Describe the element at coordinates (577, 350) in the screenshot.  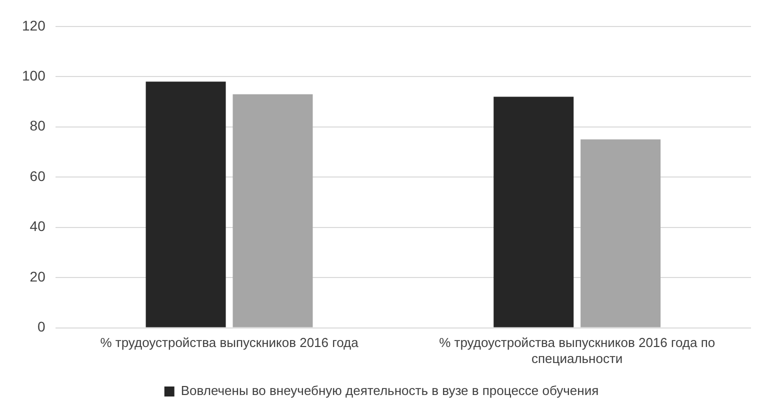
I see `x-tick-label: % трудоустройства выпускников 2016 года по специальности` at that location.